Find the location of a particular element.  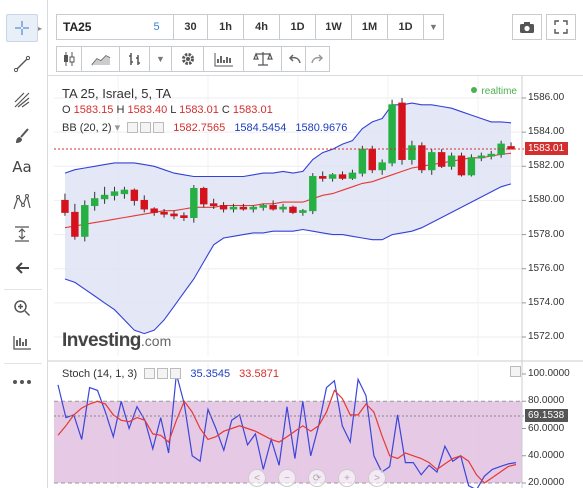

timeframe-button: 1h is located at coordinates (226, 27).